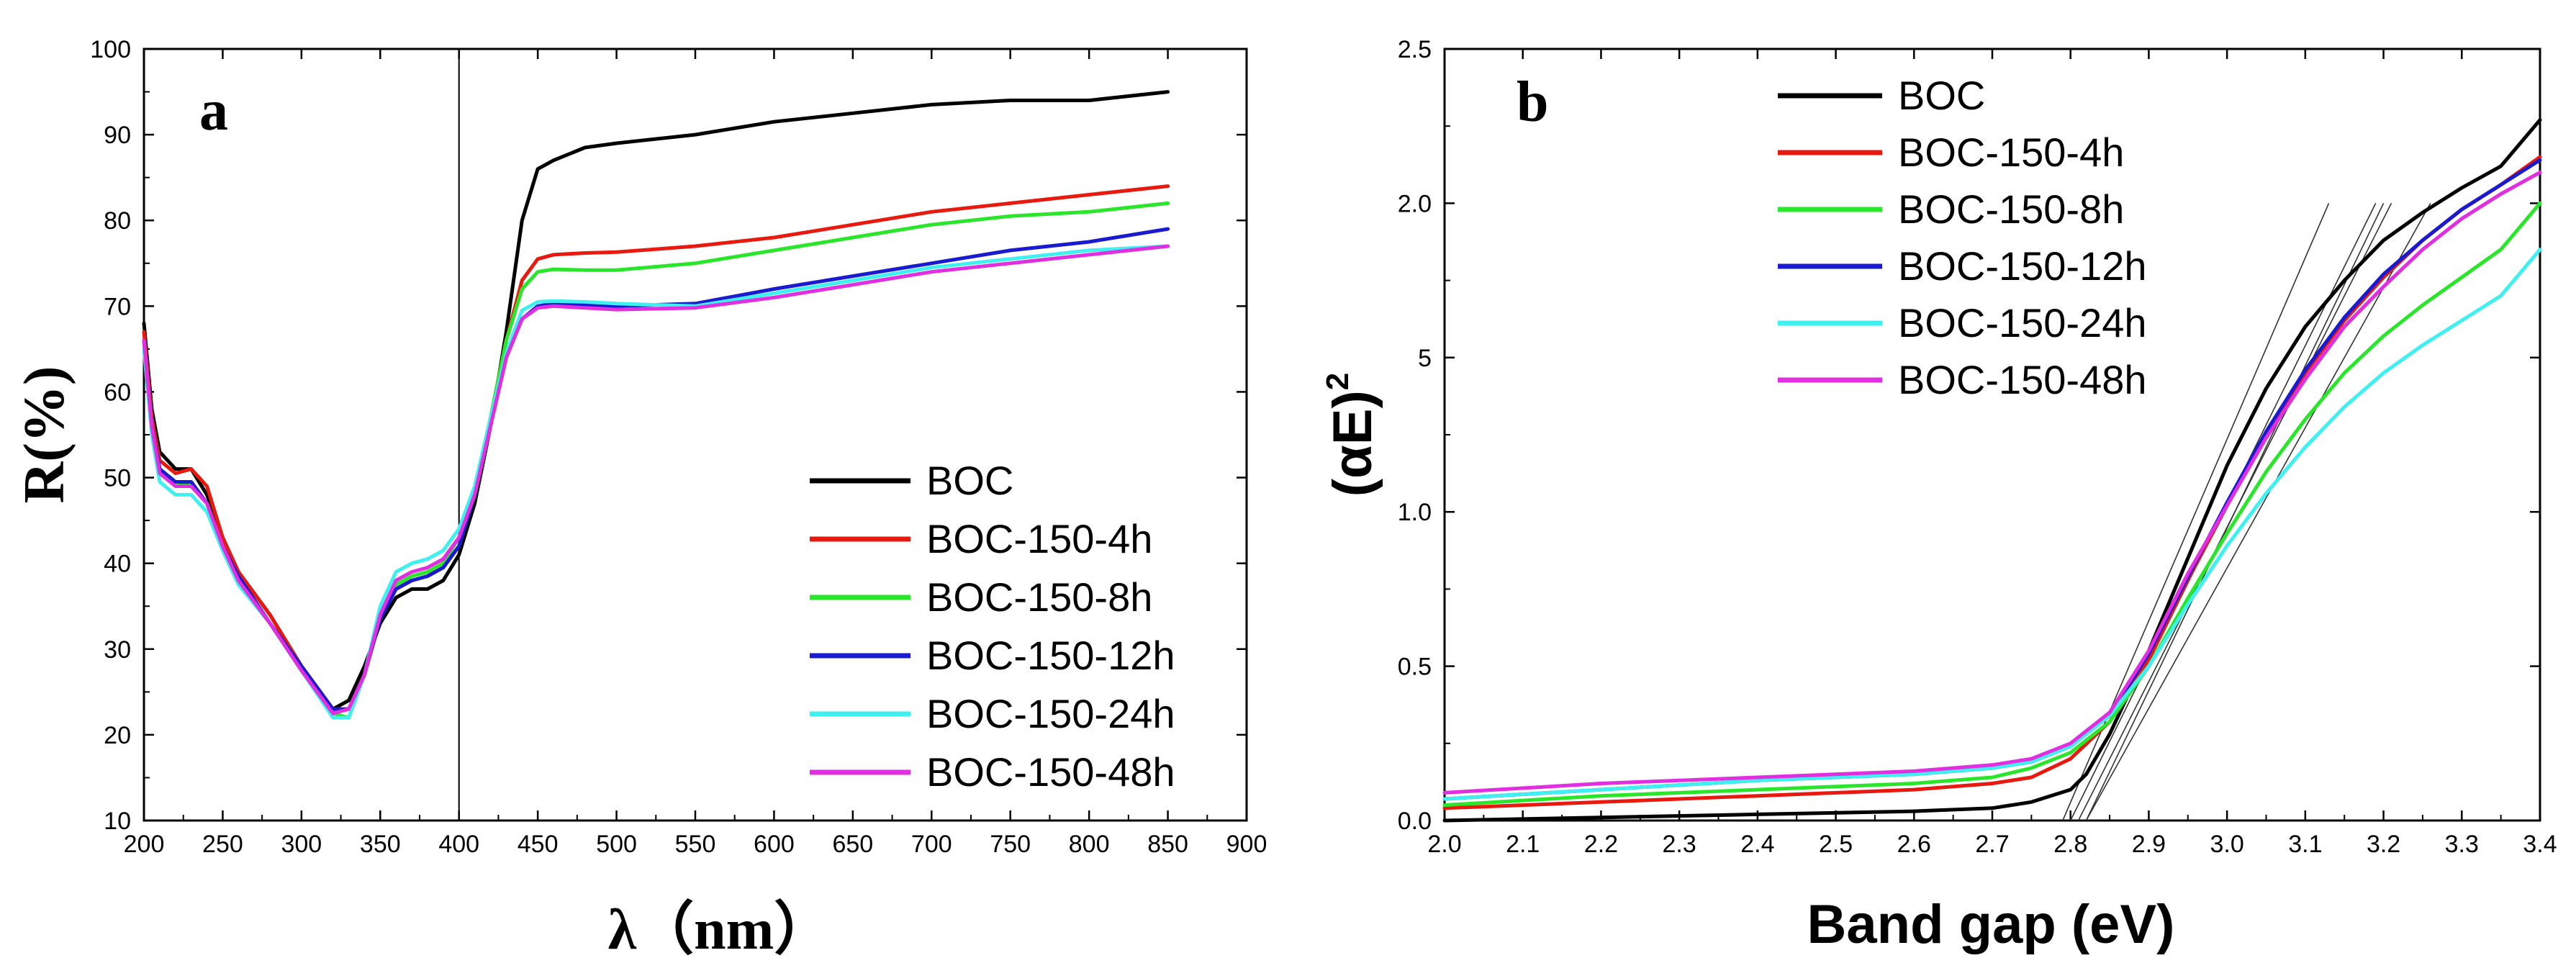 The height and width of the screenshot is (958, 2576). What do you see at coordinates (1246, 844) in the screenshot?
I see `x-tick-label: 900` at bounding box center [1246, 844].